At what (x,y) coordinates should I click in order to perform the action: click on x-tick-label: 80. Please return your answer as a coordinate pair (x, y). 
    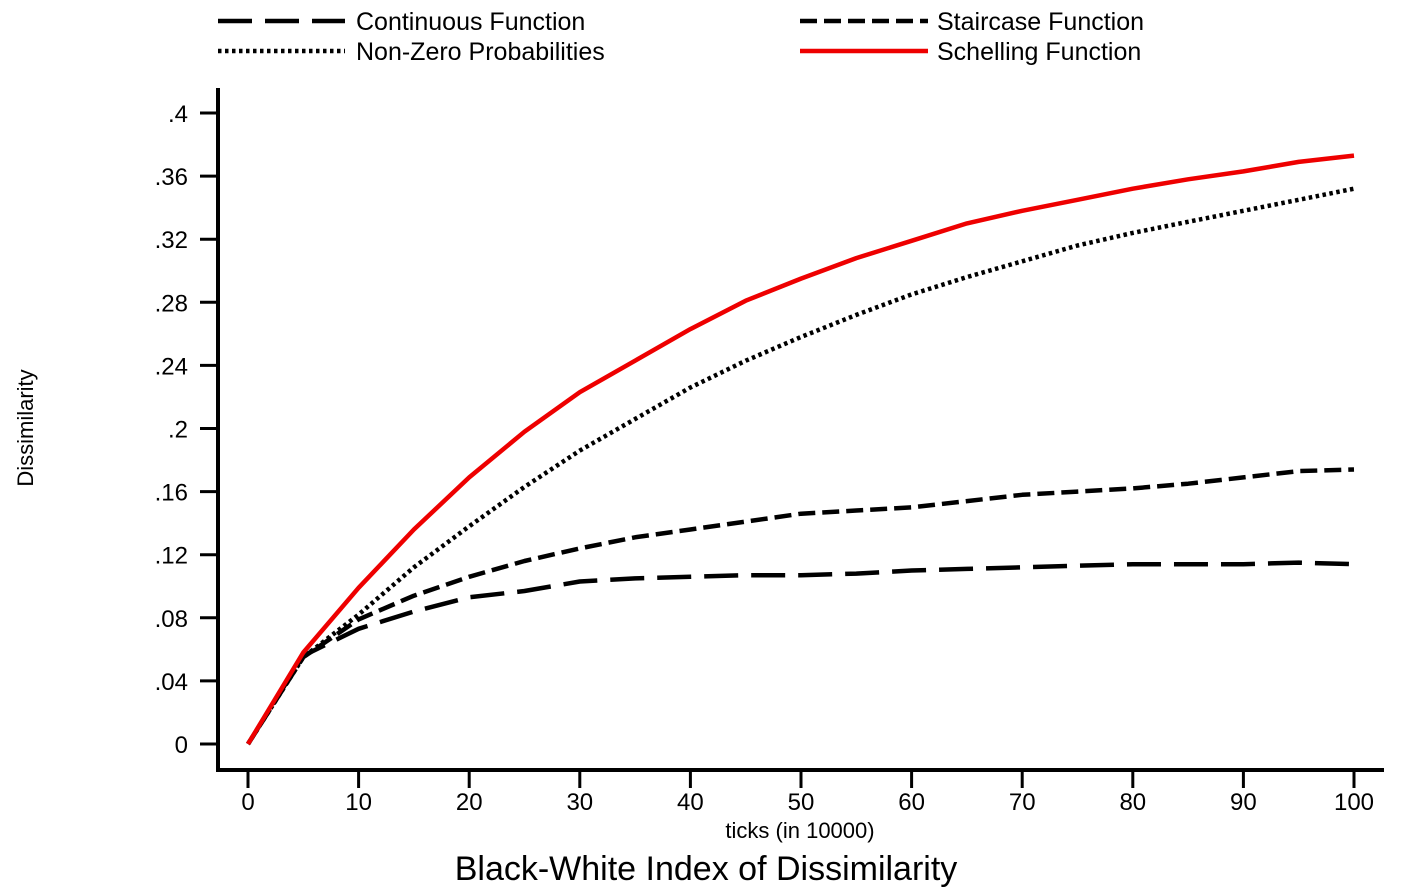
    Looking at the image, I should click on (1132, 802).